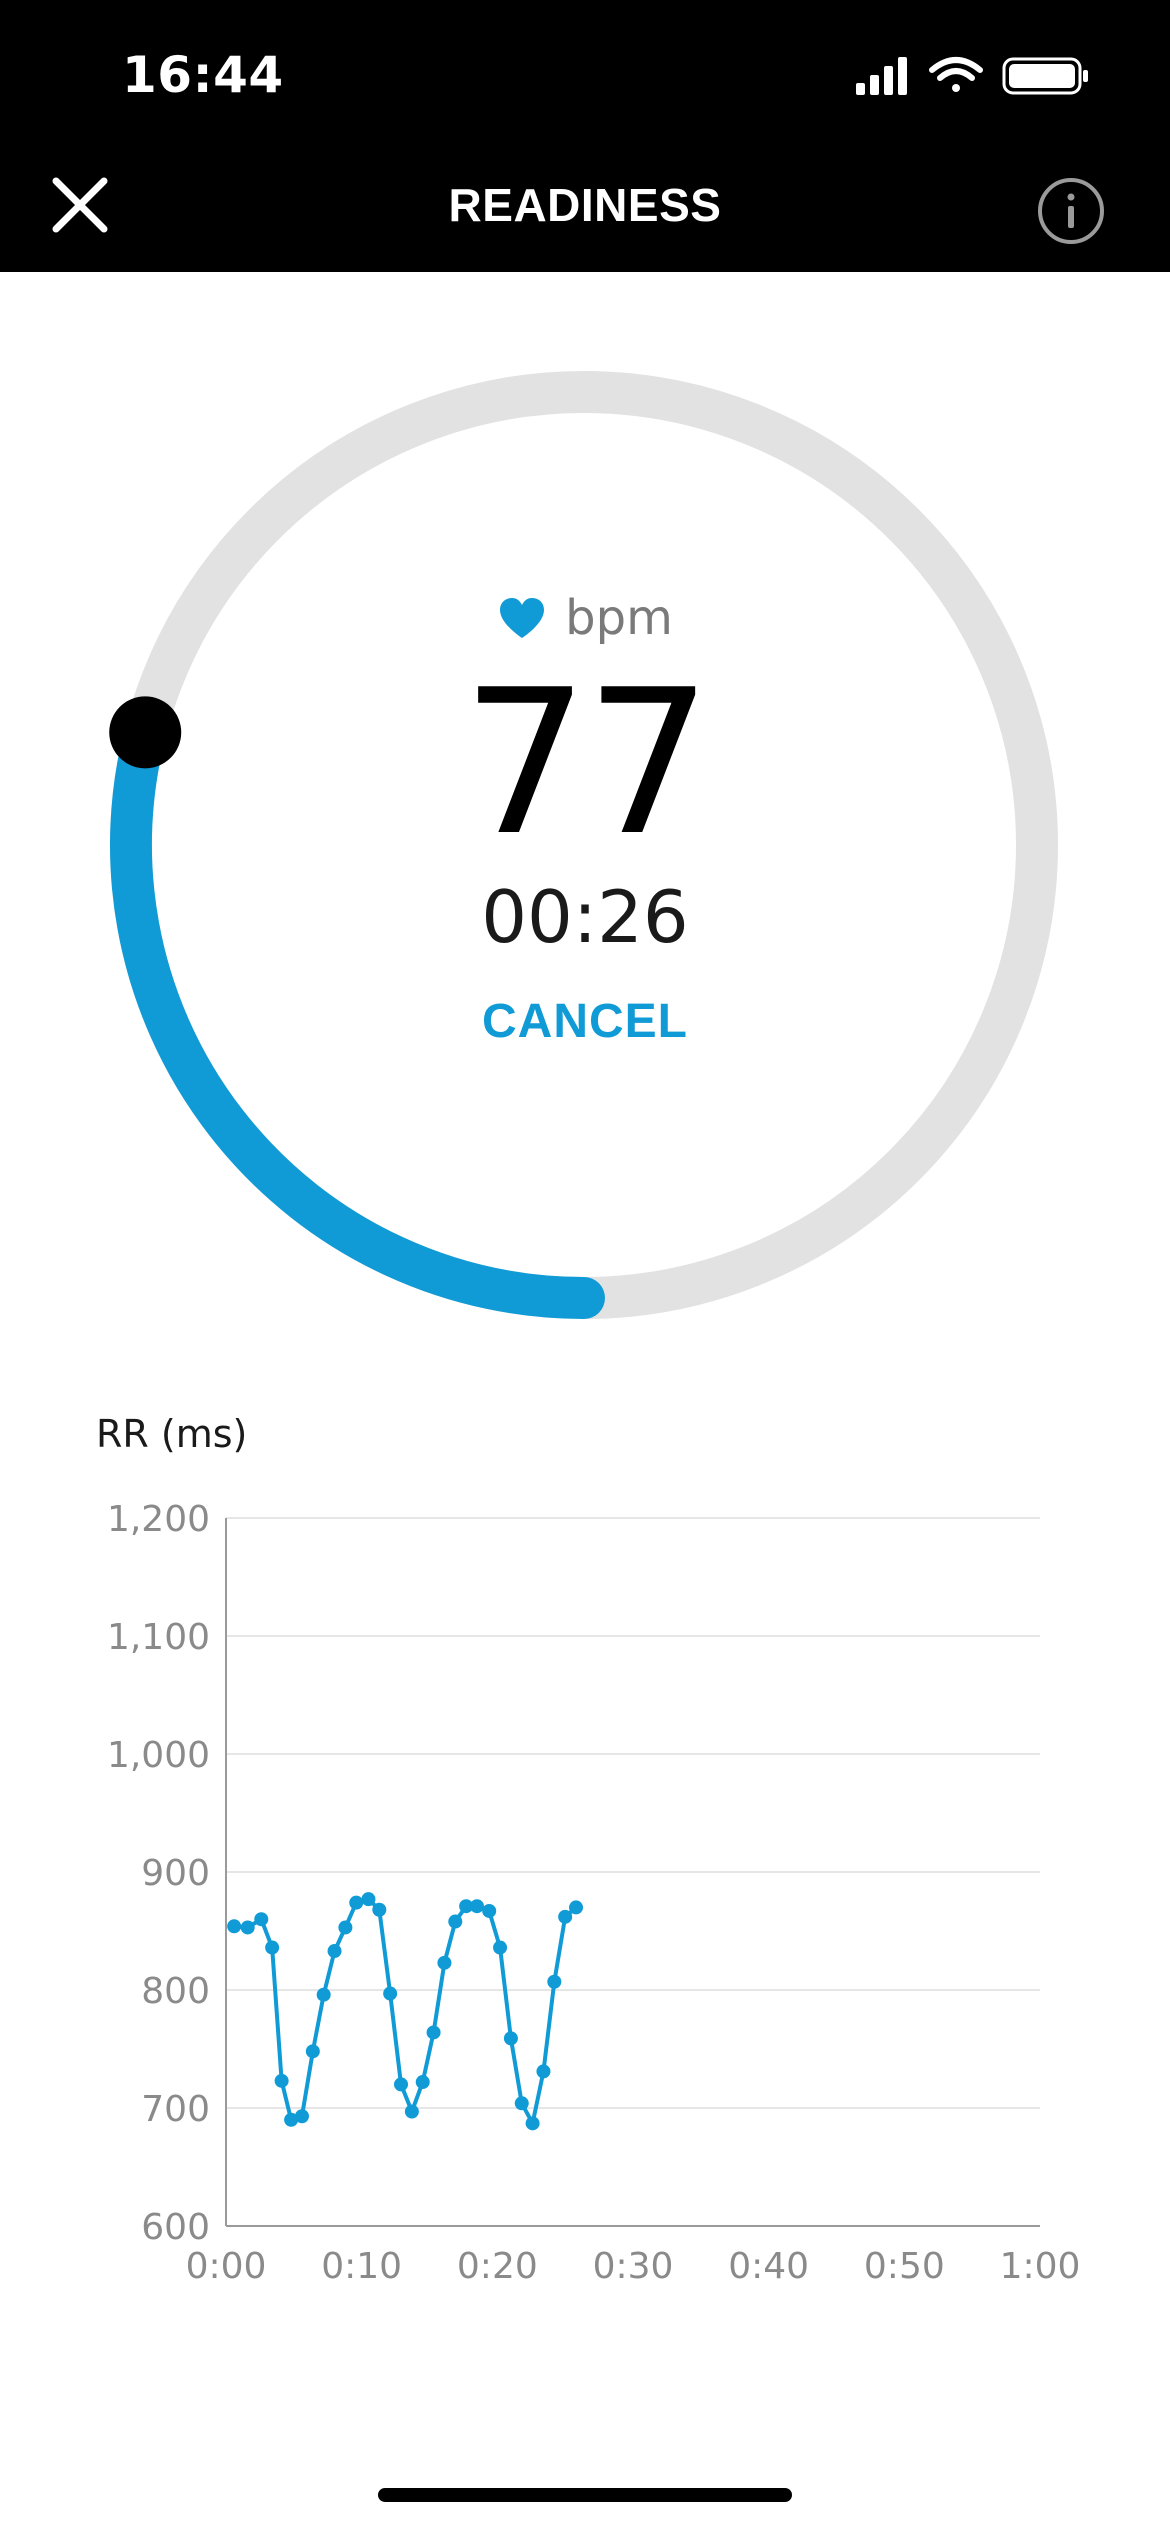 The image size is (1170, 2532). I want to click on chart-y-ticks: 600 700 800 900 1,000 1,100 1,200, so click(158, 1873).